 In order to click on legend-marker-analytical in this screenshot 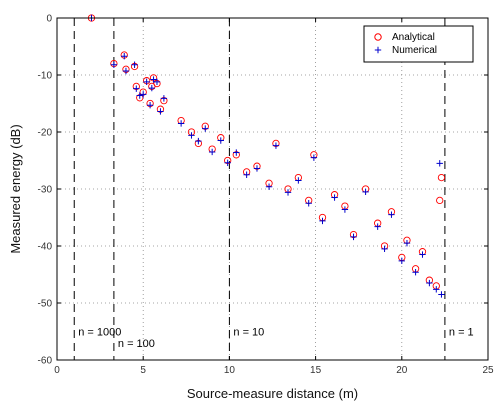, I will do `click(378, 37)`.